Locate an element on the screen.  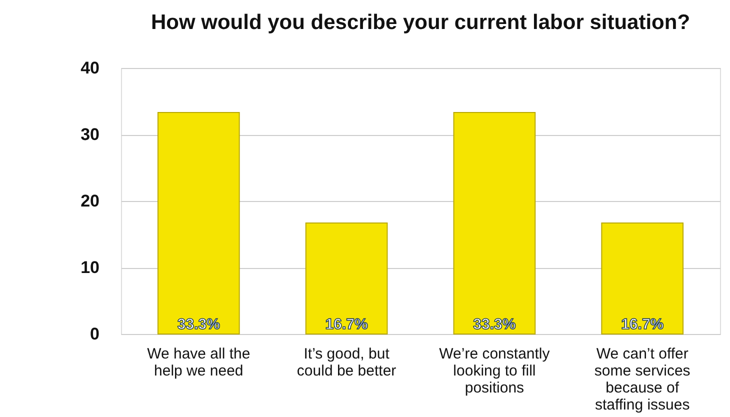
y-tick-label: 30 is located at coordinates (90, 134).